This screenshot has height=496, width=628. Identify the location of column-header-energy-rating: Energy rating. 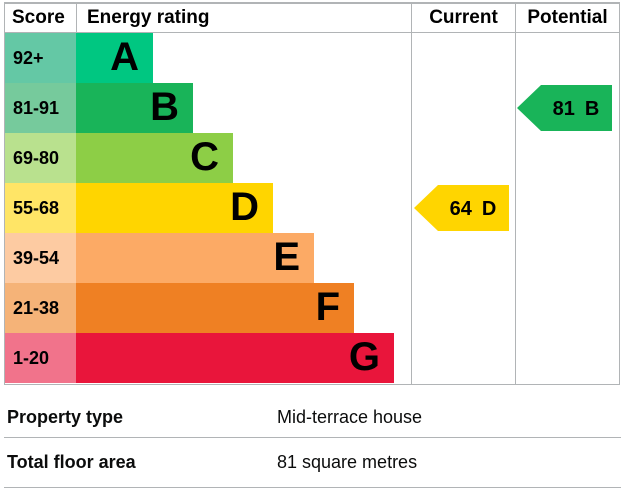
(148, 17).